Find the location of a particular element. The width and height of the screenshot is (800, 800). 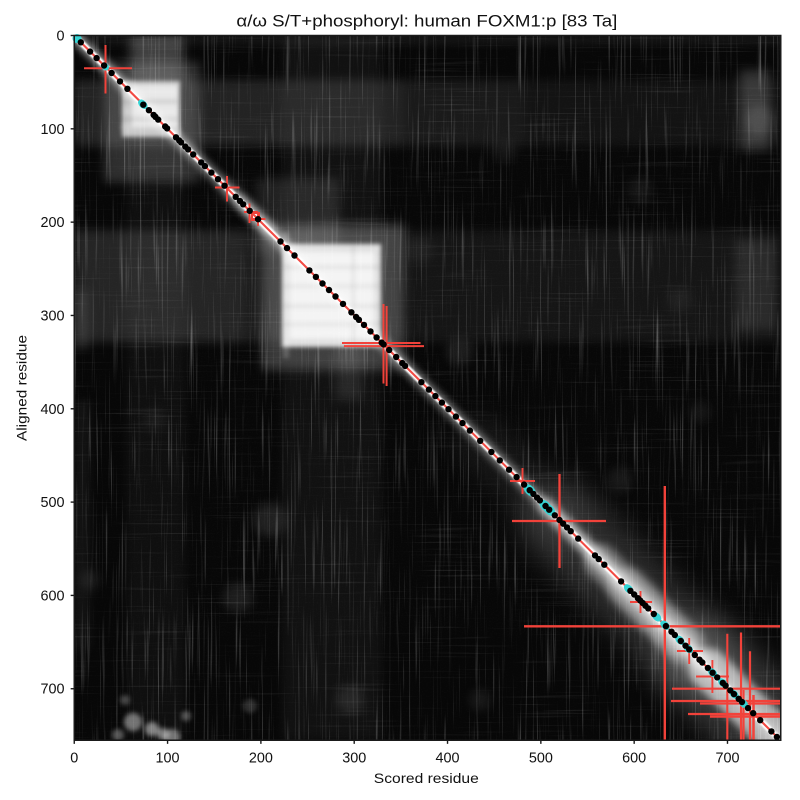

svg-text: Aligned residue is located at coordinates (21, 388).